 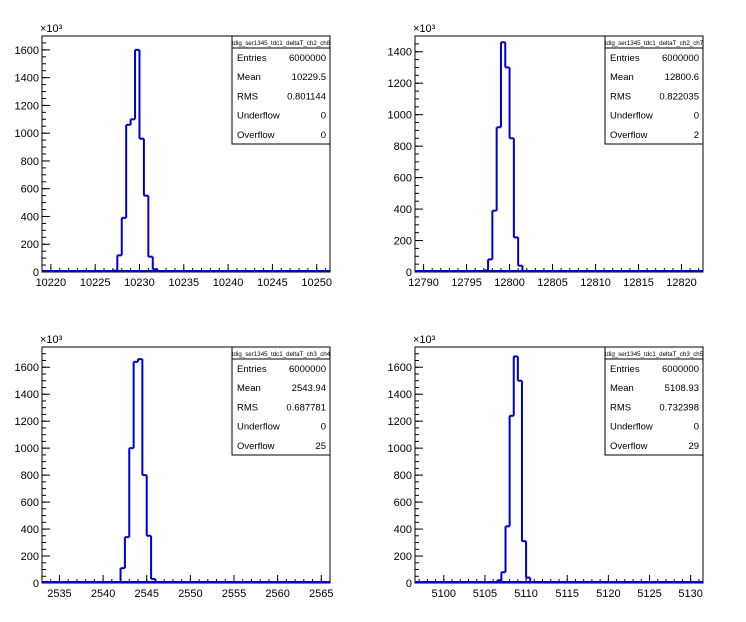 I want to click on x-tick-label: 10220, so click(x=51, y=283).